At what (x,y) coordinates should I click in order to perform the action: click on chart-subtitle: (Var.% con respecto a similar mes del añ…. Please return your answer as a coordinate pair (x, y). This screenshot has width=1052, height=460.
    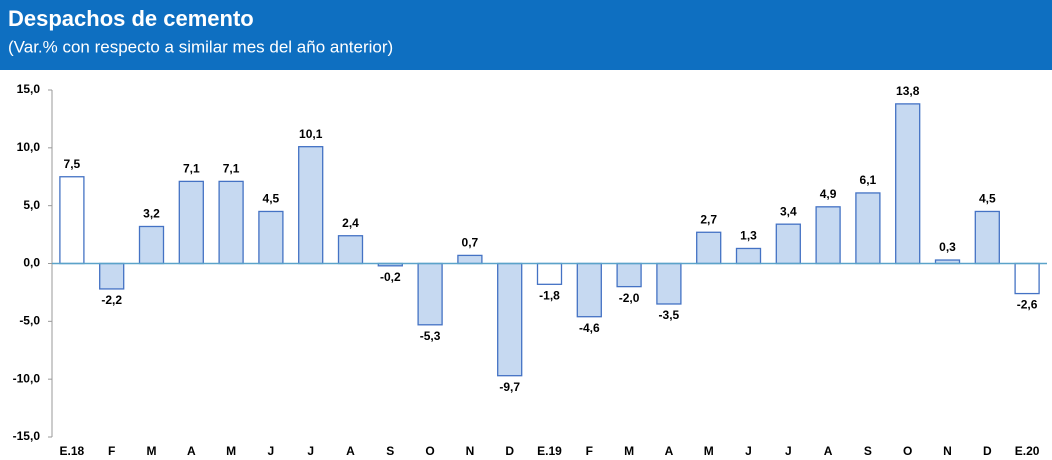
    Looking at the image, I should click on (200, 46).